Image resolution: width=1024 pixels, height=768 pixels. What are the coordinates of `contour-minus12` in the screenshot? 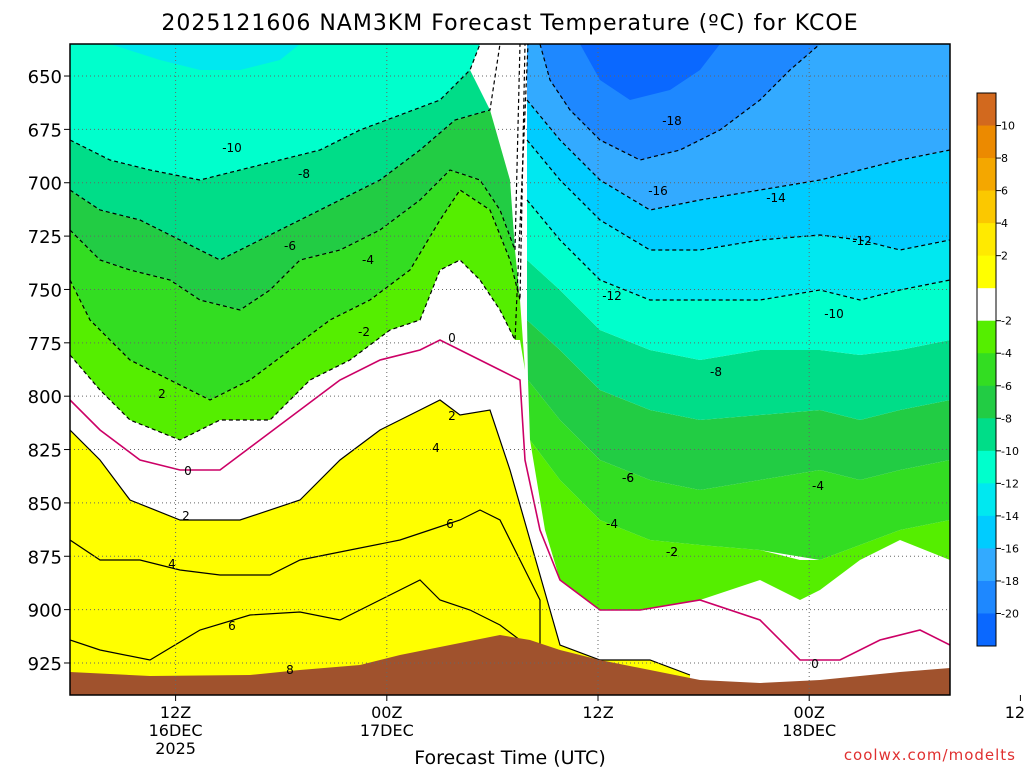 It's located at (738, 250).